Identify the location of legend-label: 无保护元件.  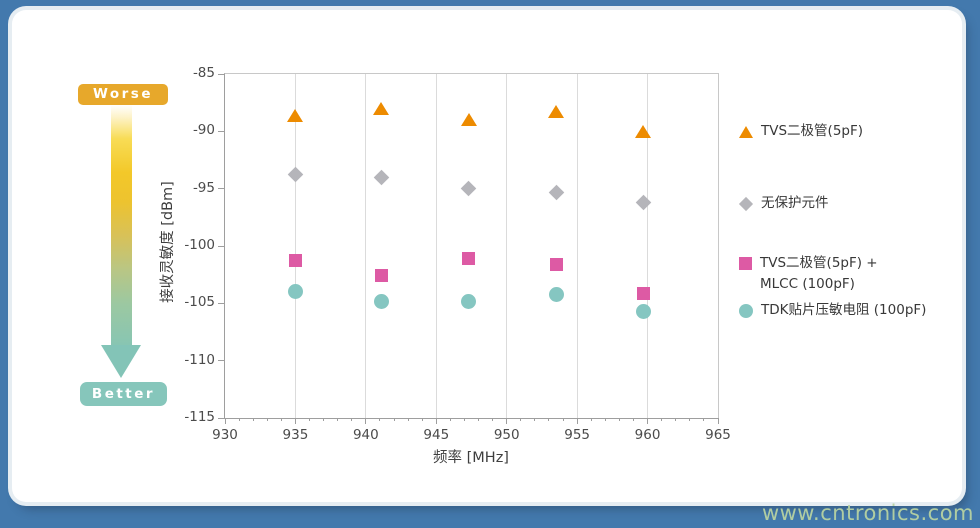
(795, 203).